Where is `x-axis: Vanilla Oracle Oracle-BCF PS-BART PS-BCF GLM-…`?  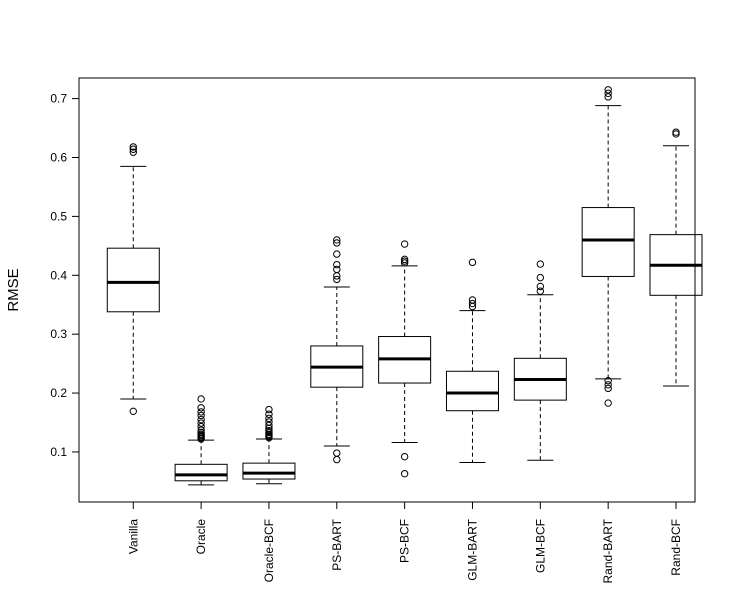 x-axis: Vanilla Oracle Oracle-BCF PS-BART PS-BCF GLM-… is located at coordinates (404, 542).